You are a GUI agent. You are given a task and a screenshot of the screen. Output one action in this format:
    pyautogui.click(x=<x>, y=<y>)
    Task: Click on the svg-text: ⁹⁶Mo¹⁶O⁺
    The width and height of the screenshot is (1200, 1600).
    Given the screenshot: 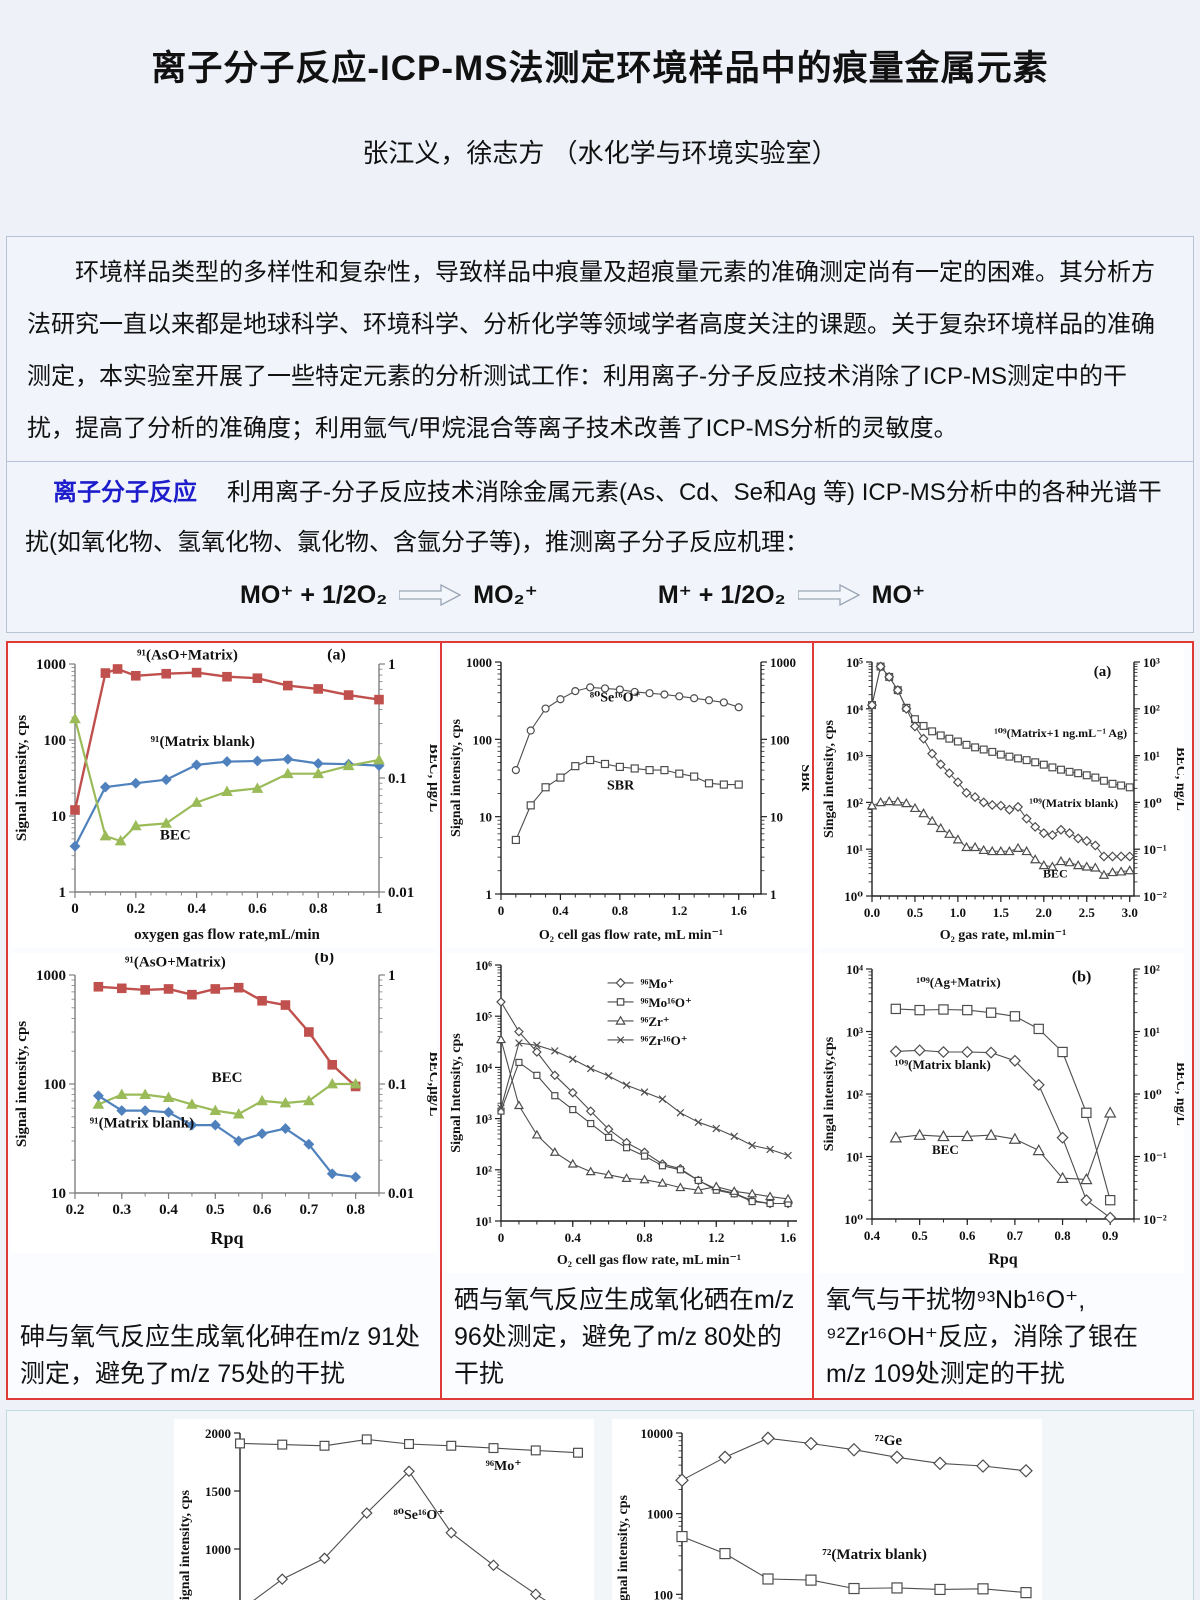 What is the action you would take?
    pyautogui.click(x=666, y=1002)
    